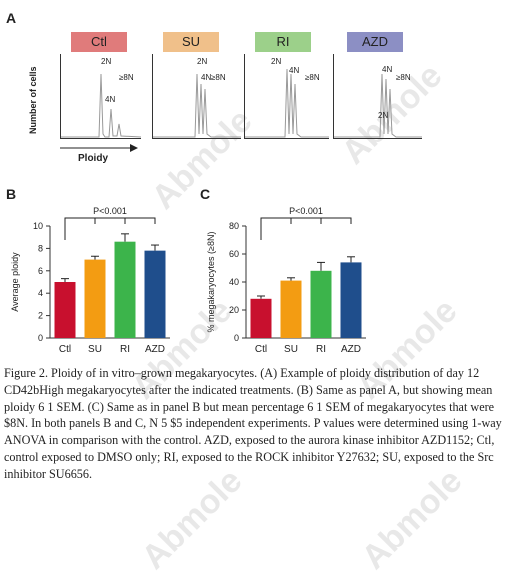  Describe the element at coordinates (15, 282) in the screenshot. I see `y-axis-label: Average ploidy` at that location.